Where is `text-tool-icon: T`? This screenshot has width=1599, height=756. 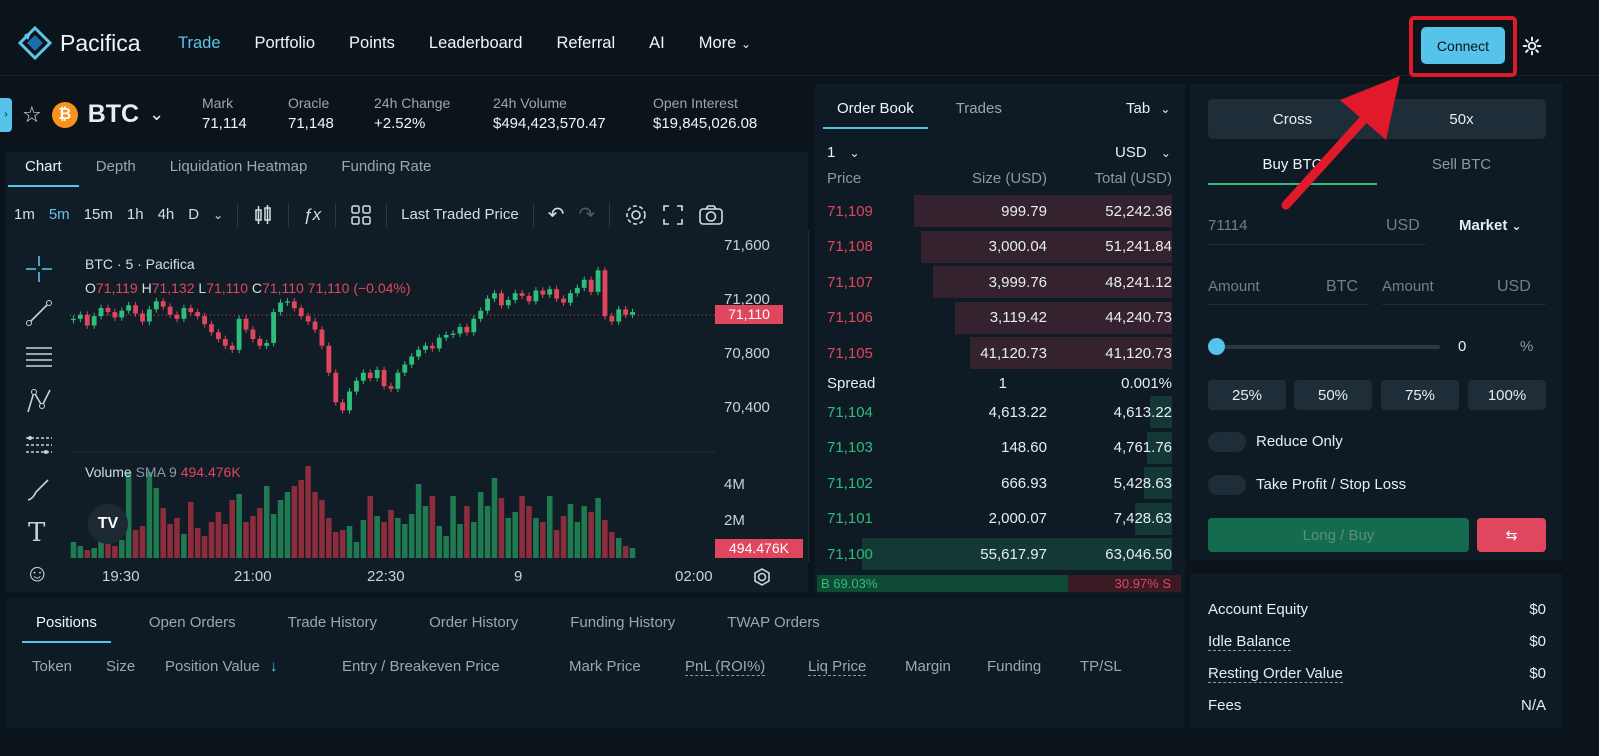
text-tool-icon: T is located at coordinates (37, 533).